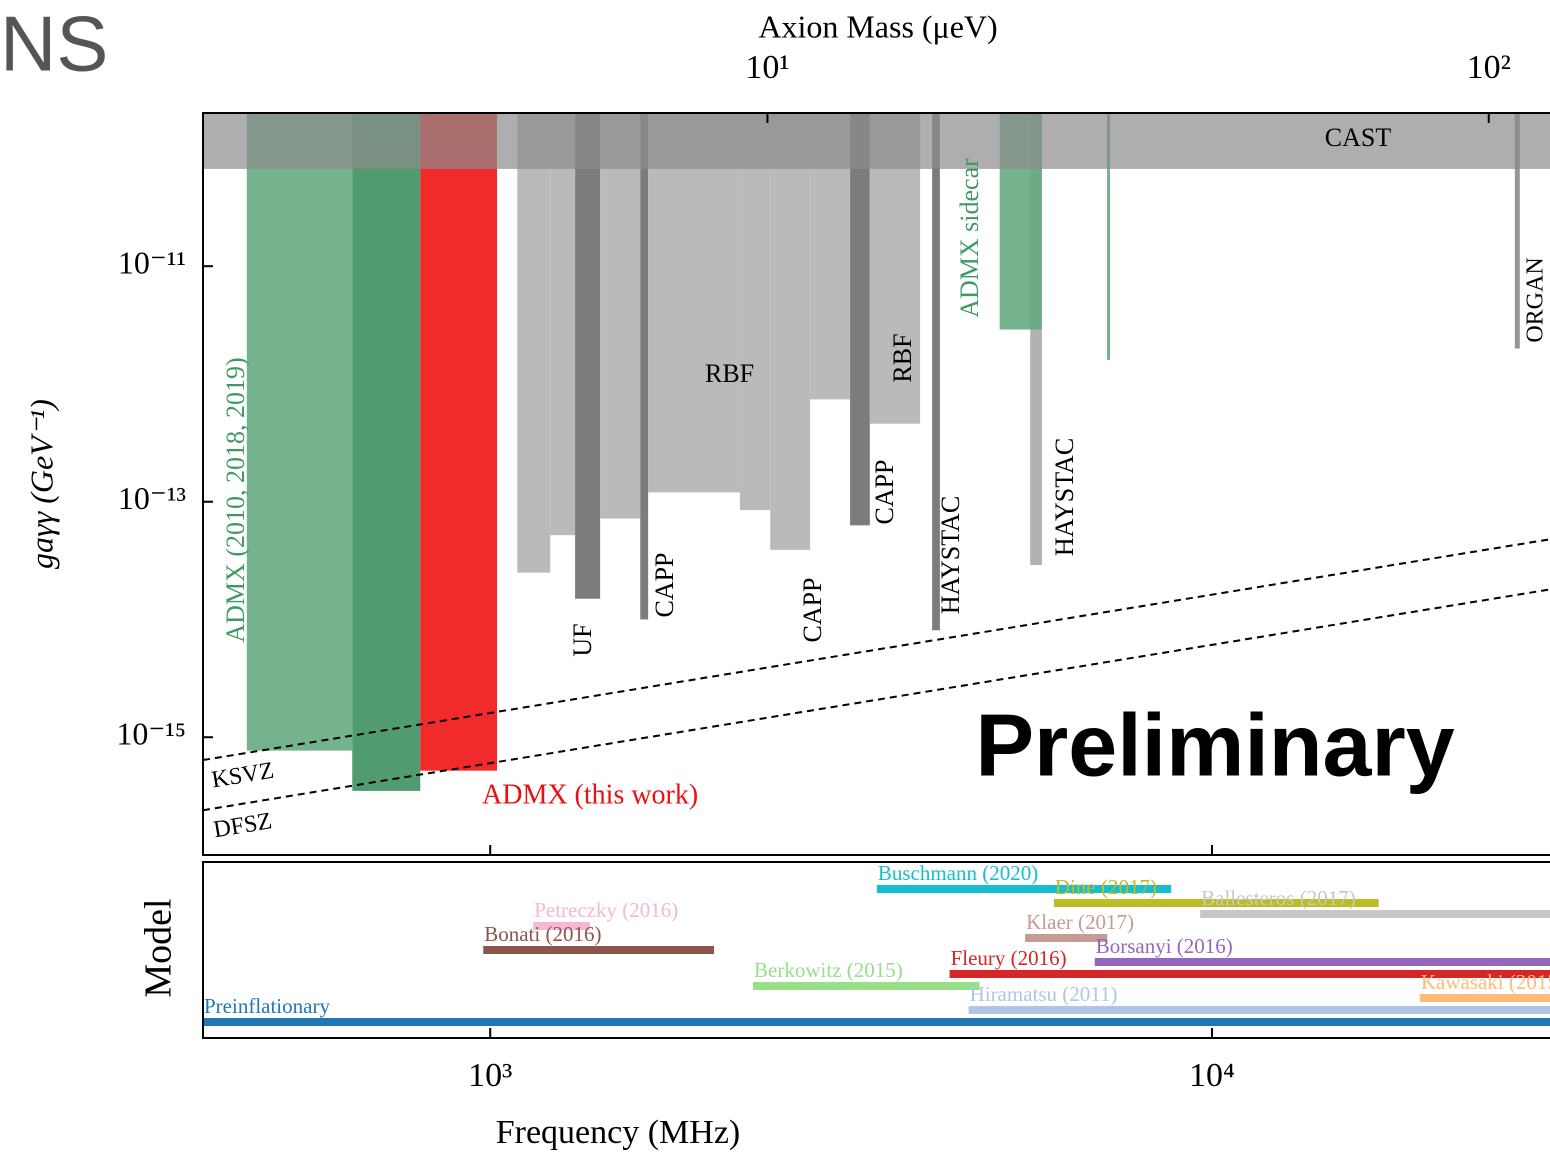 This screenshot has width=1550, height=1167. I want to click on model-label: Preinflationary, so click(267, 1006).